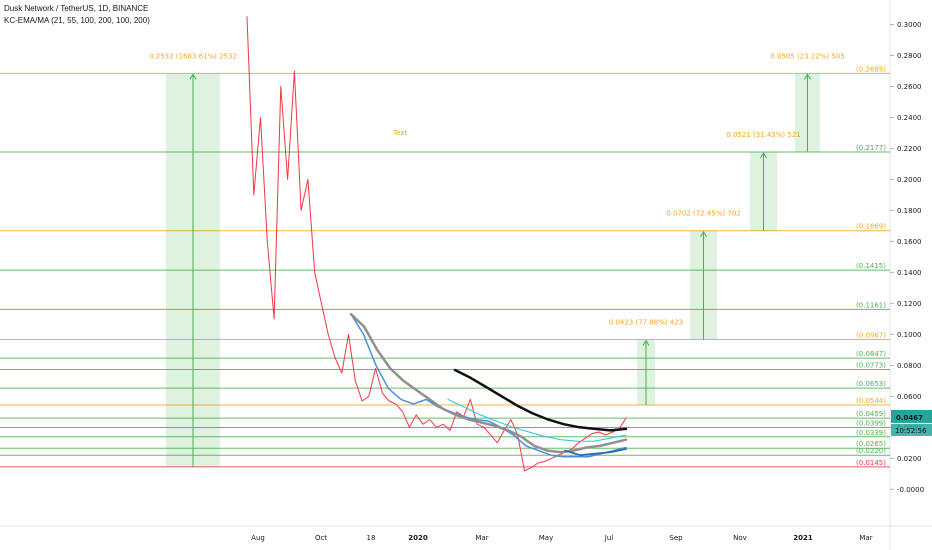  Describe the element at coordinates (909, 397) in the screenshot. I see `y-tick-label: 0.0600` at that location.